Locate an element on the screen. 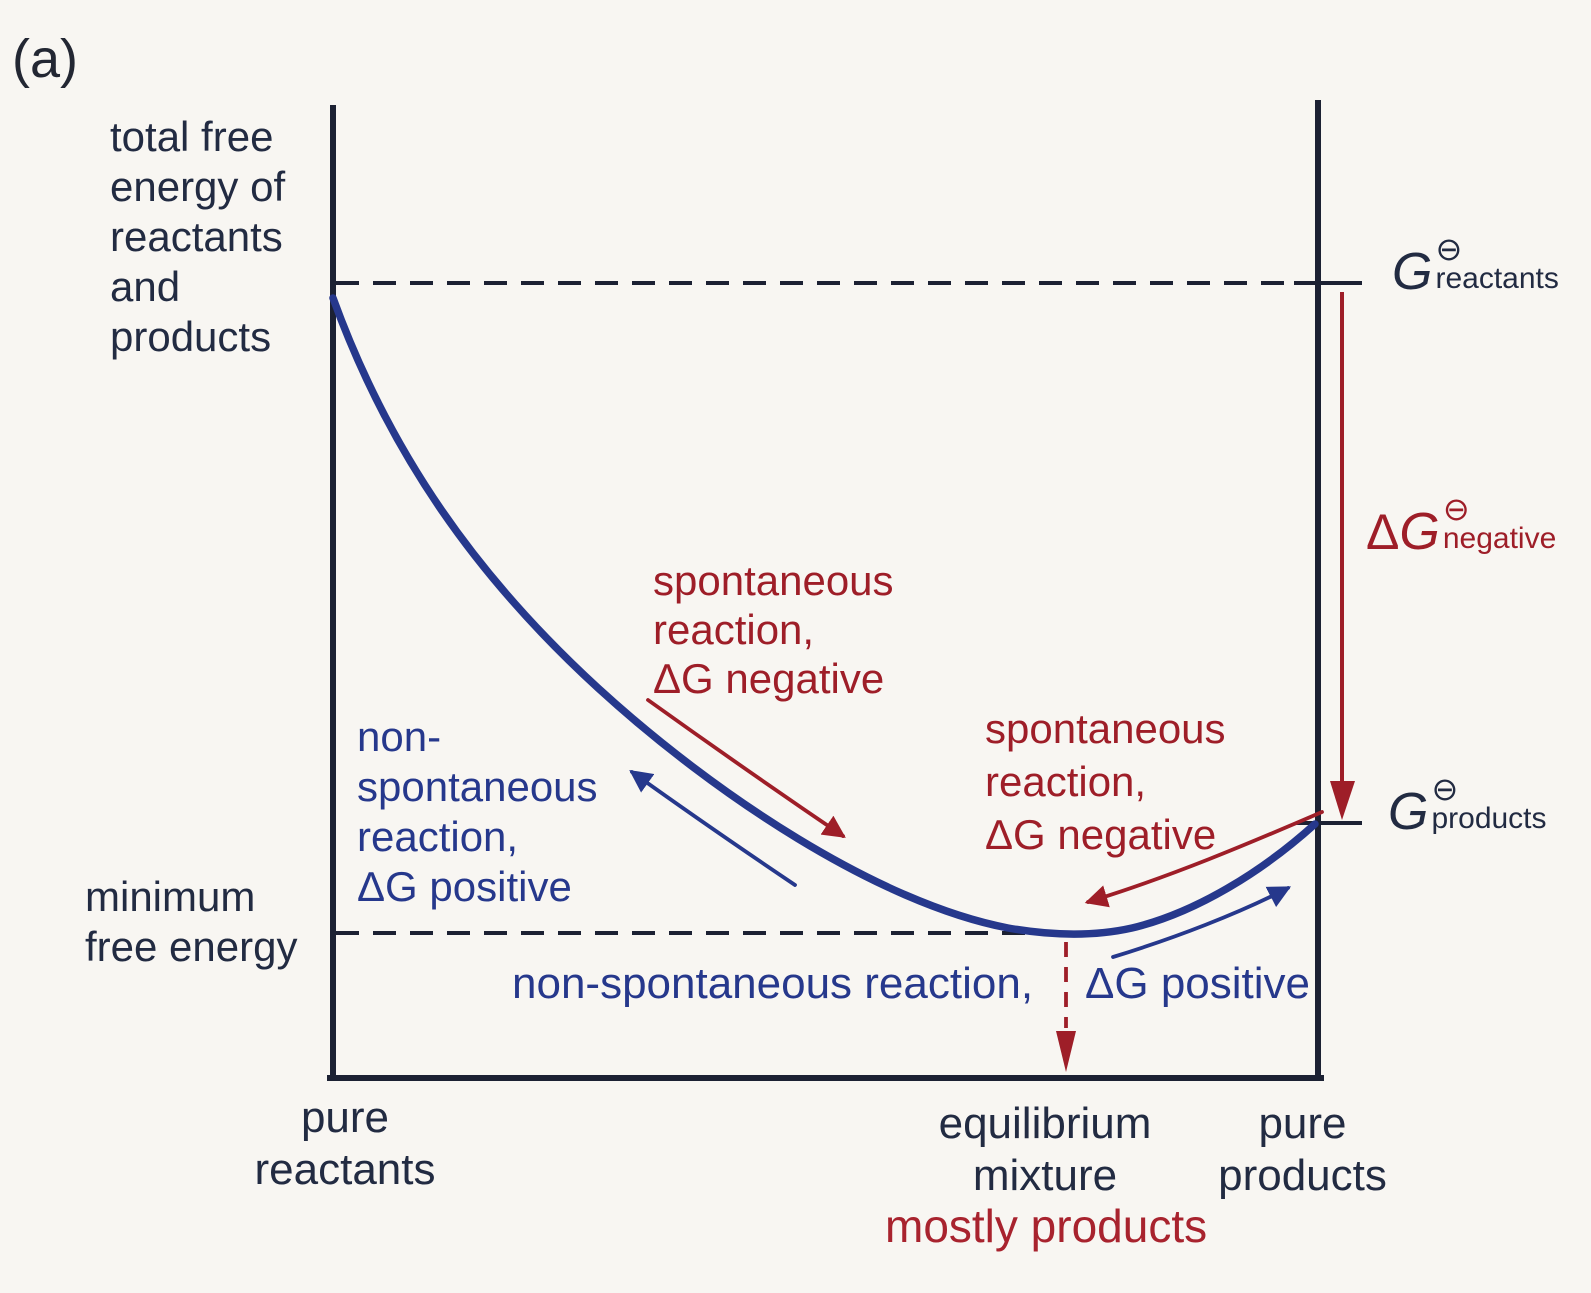 The height and width of the screenshot is (1293, 1591). g-supsub: ⊖ reactants is located at coordinates (1497, 263).